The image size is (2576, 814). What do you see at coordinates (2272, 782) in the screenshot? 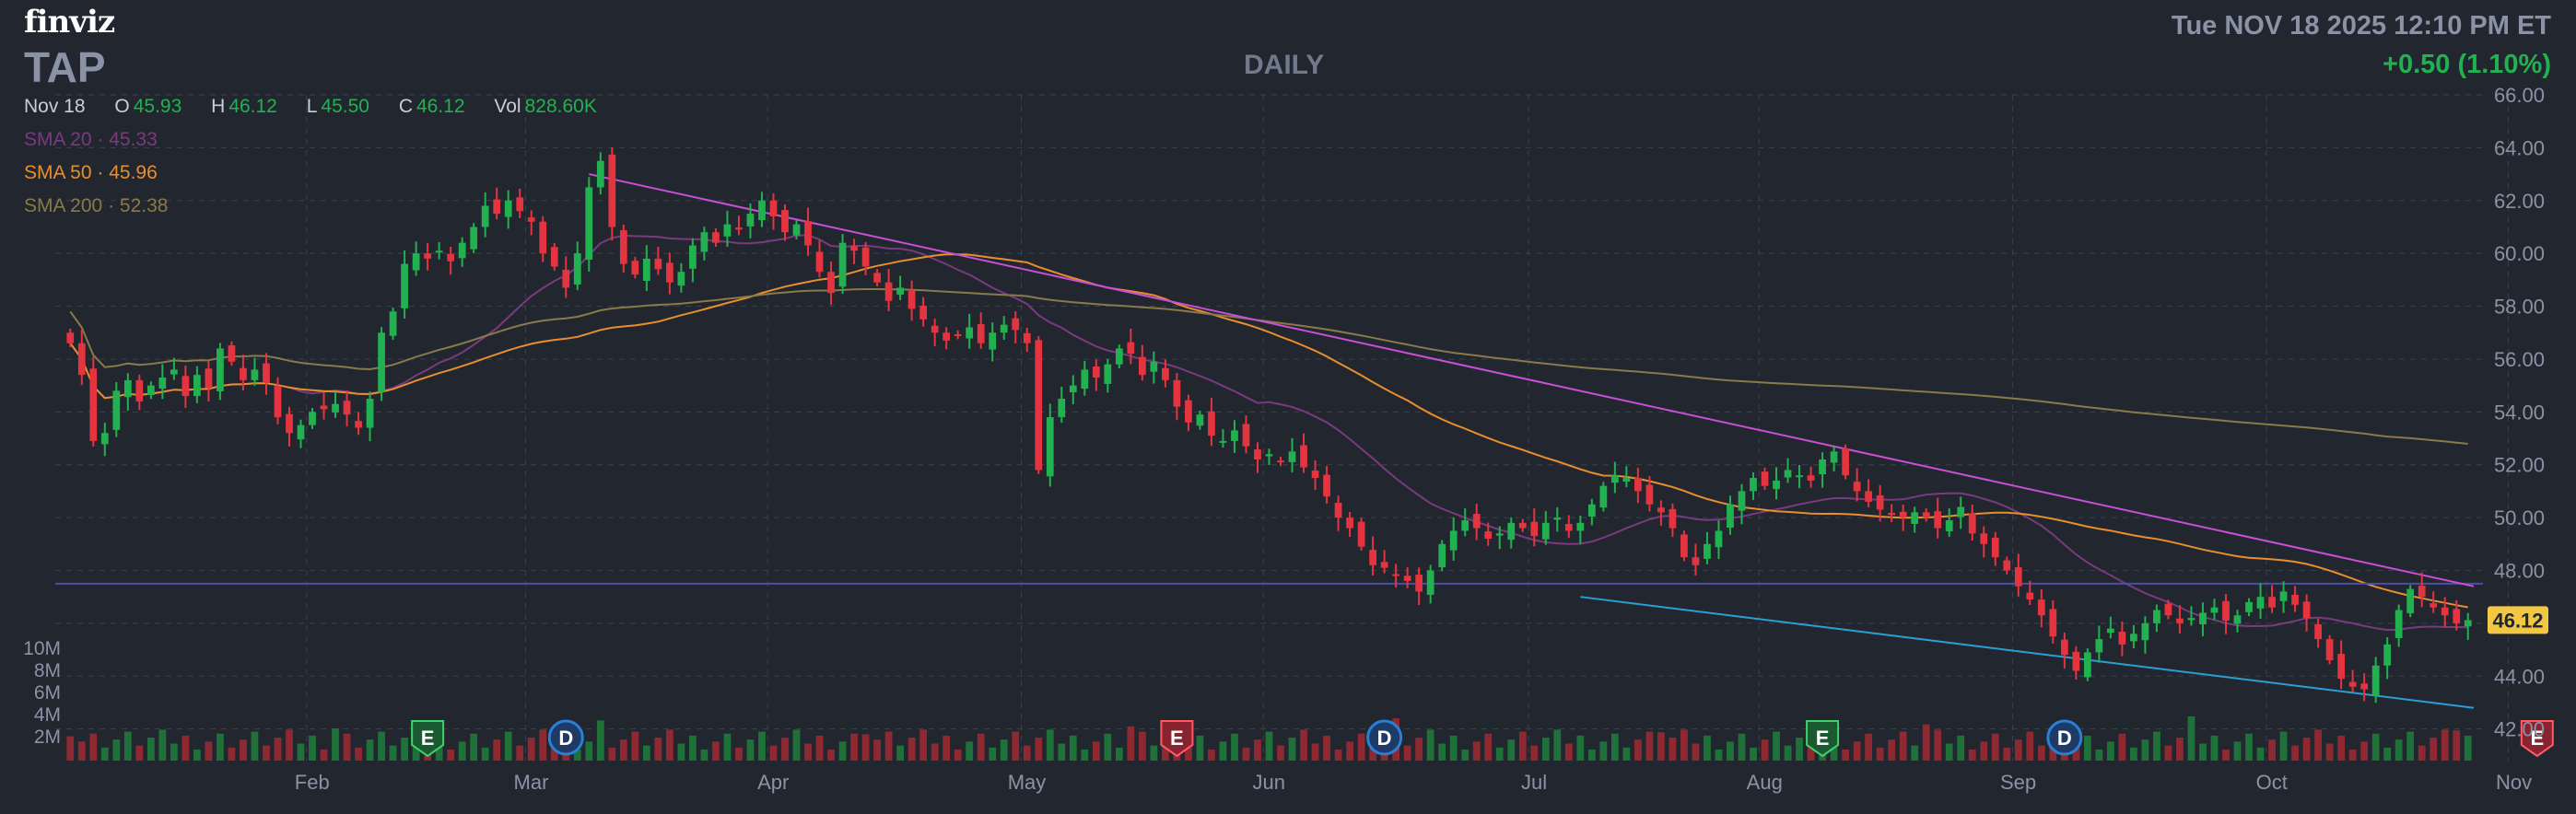
I see `x-tick-label: Oct` at bounding box center [2272, 782].